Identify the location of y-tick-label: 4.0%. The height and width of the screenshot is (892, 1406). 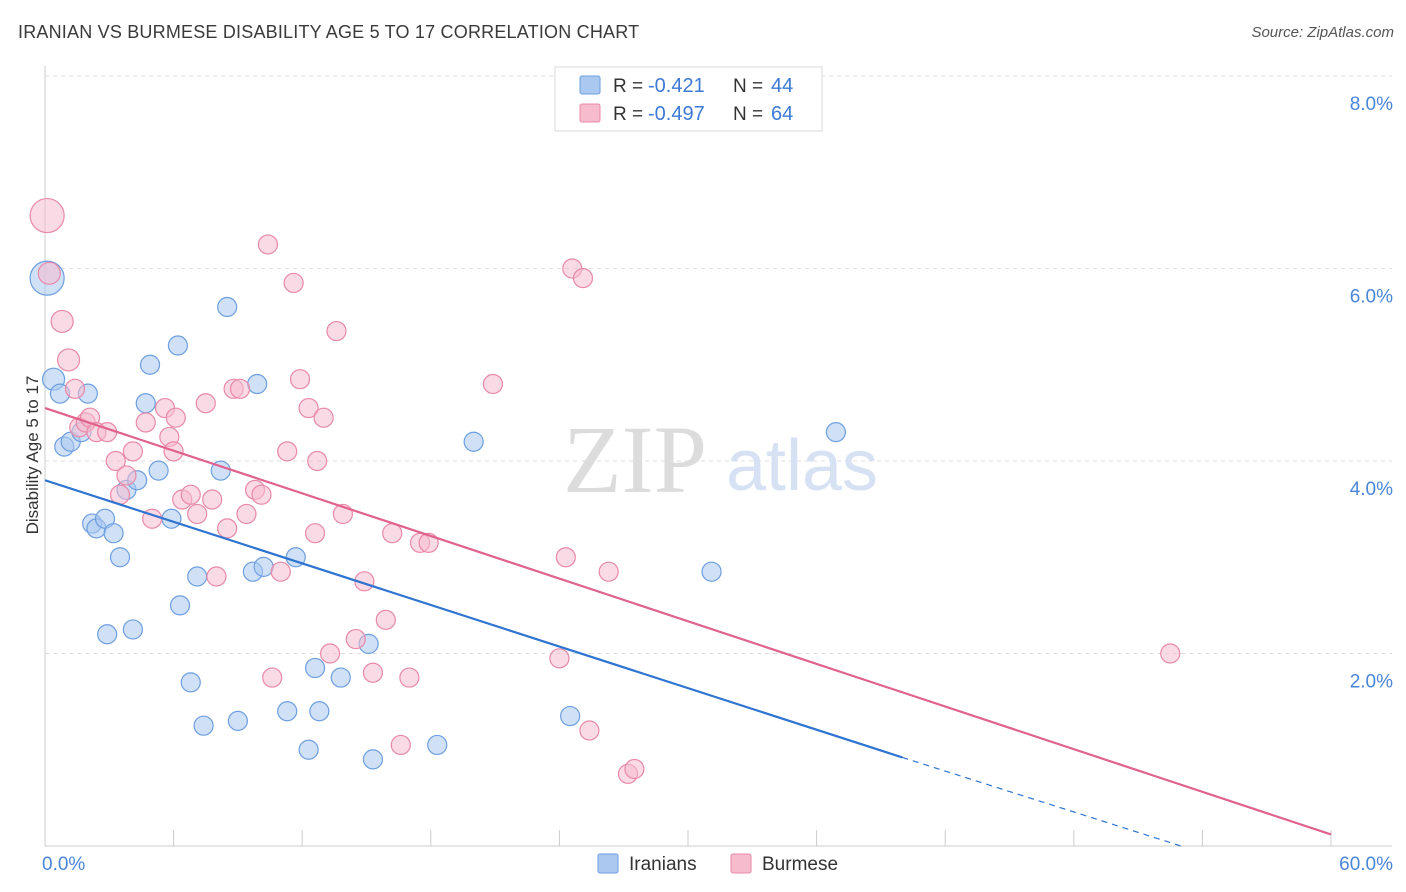
(1371, 489).